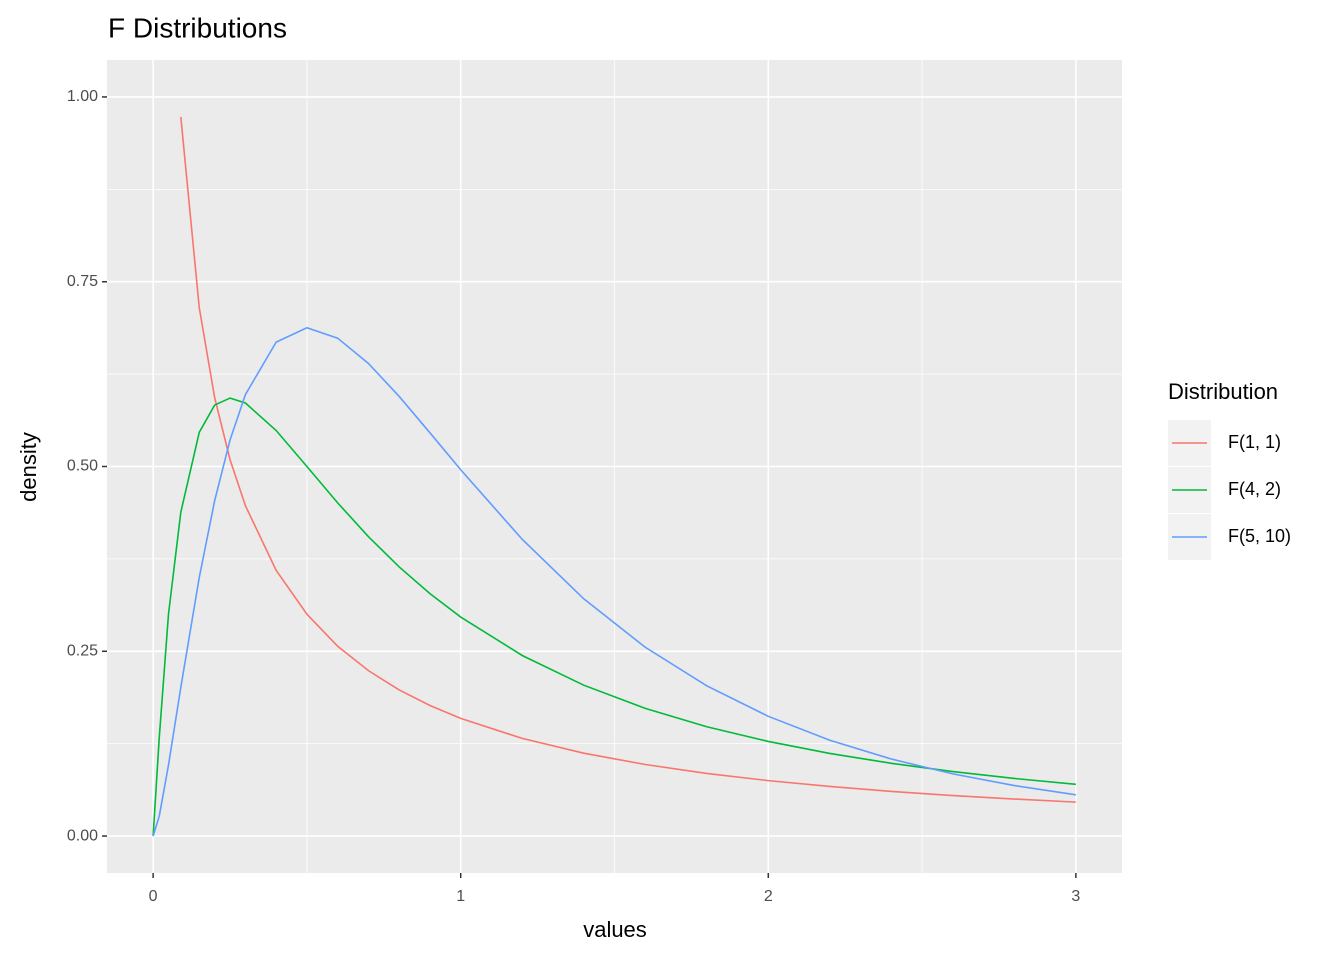  Describe the element at coordinates (28, 467) in the screenshot. I see `y-axis-label: density` at that location.